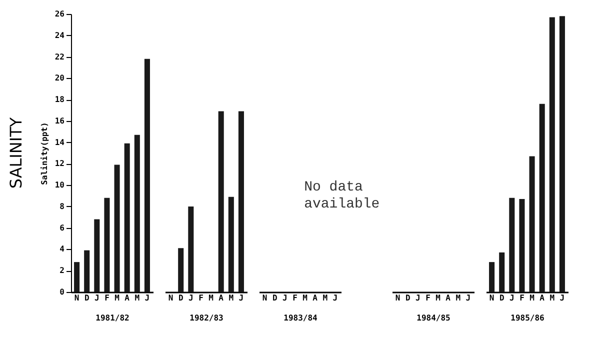  What do you see at coordinates (62, 271) in the screenshot?
I see `y-tick-label: 2` at bounding box center [62, 271].